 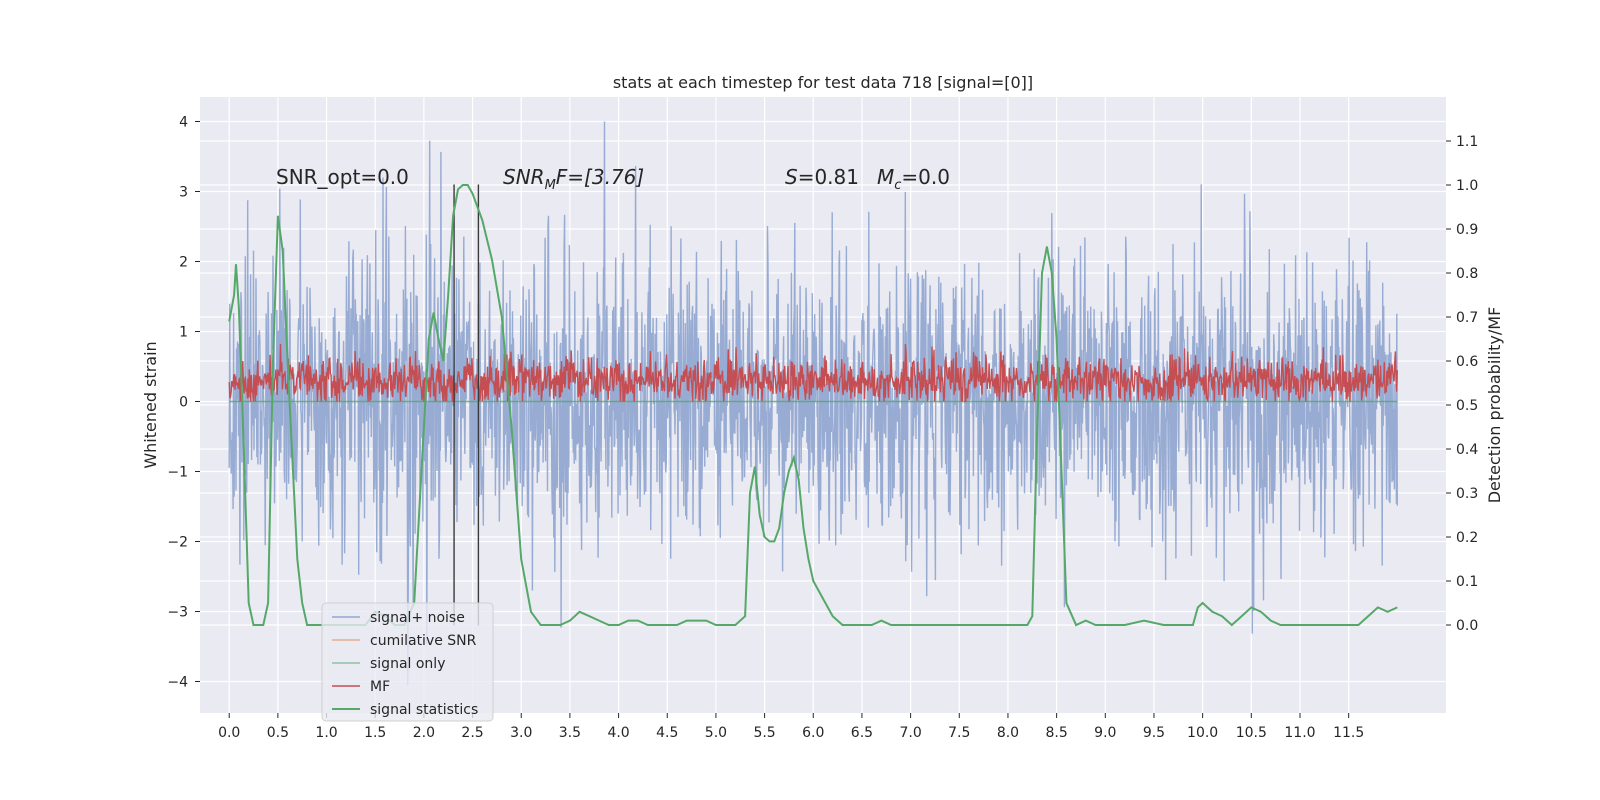 I want to click on y-tick-label: −4, so click(x=177, y=683).